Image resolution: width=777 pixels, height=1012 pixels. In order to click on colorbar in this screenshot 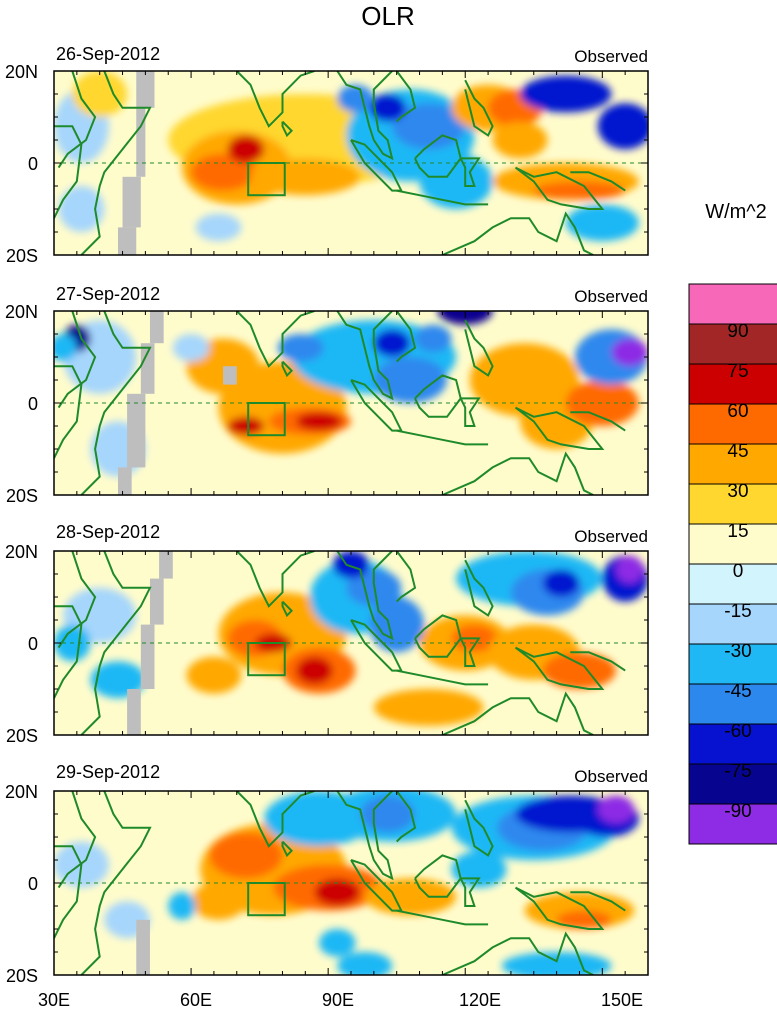, I will do `click(732, 564)`.